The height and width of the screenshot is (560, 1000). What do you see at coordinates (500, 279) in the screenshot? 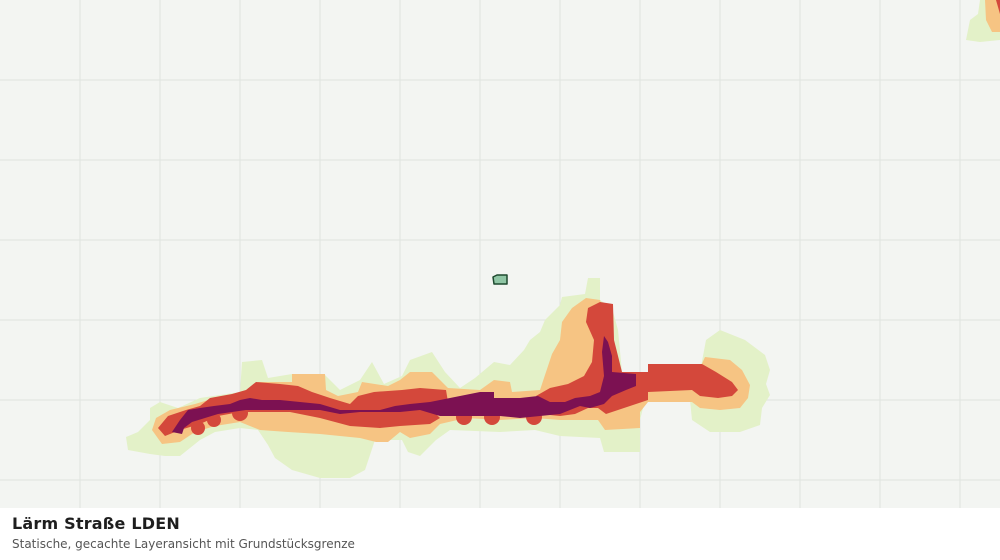
I see `parcel-boundary` at bounding box center [500, 279].